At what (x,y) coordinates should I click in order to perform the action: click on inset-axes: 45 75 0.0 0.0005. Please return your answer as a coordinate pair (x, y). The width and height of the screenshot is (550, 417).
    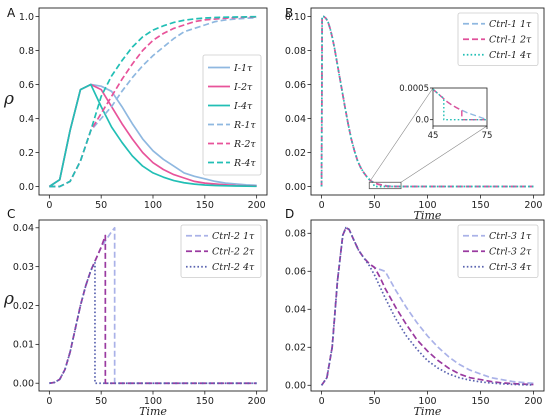
    Looking at the image, I should click on (445, 112).